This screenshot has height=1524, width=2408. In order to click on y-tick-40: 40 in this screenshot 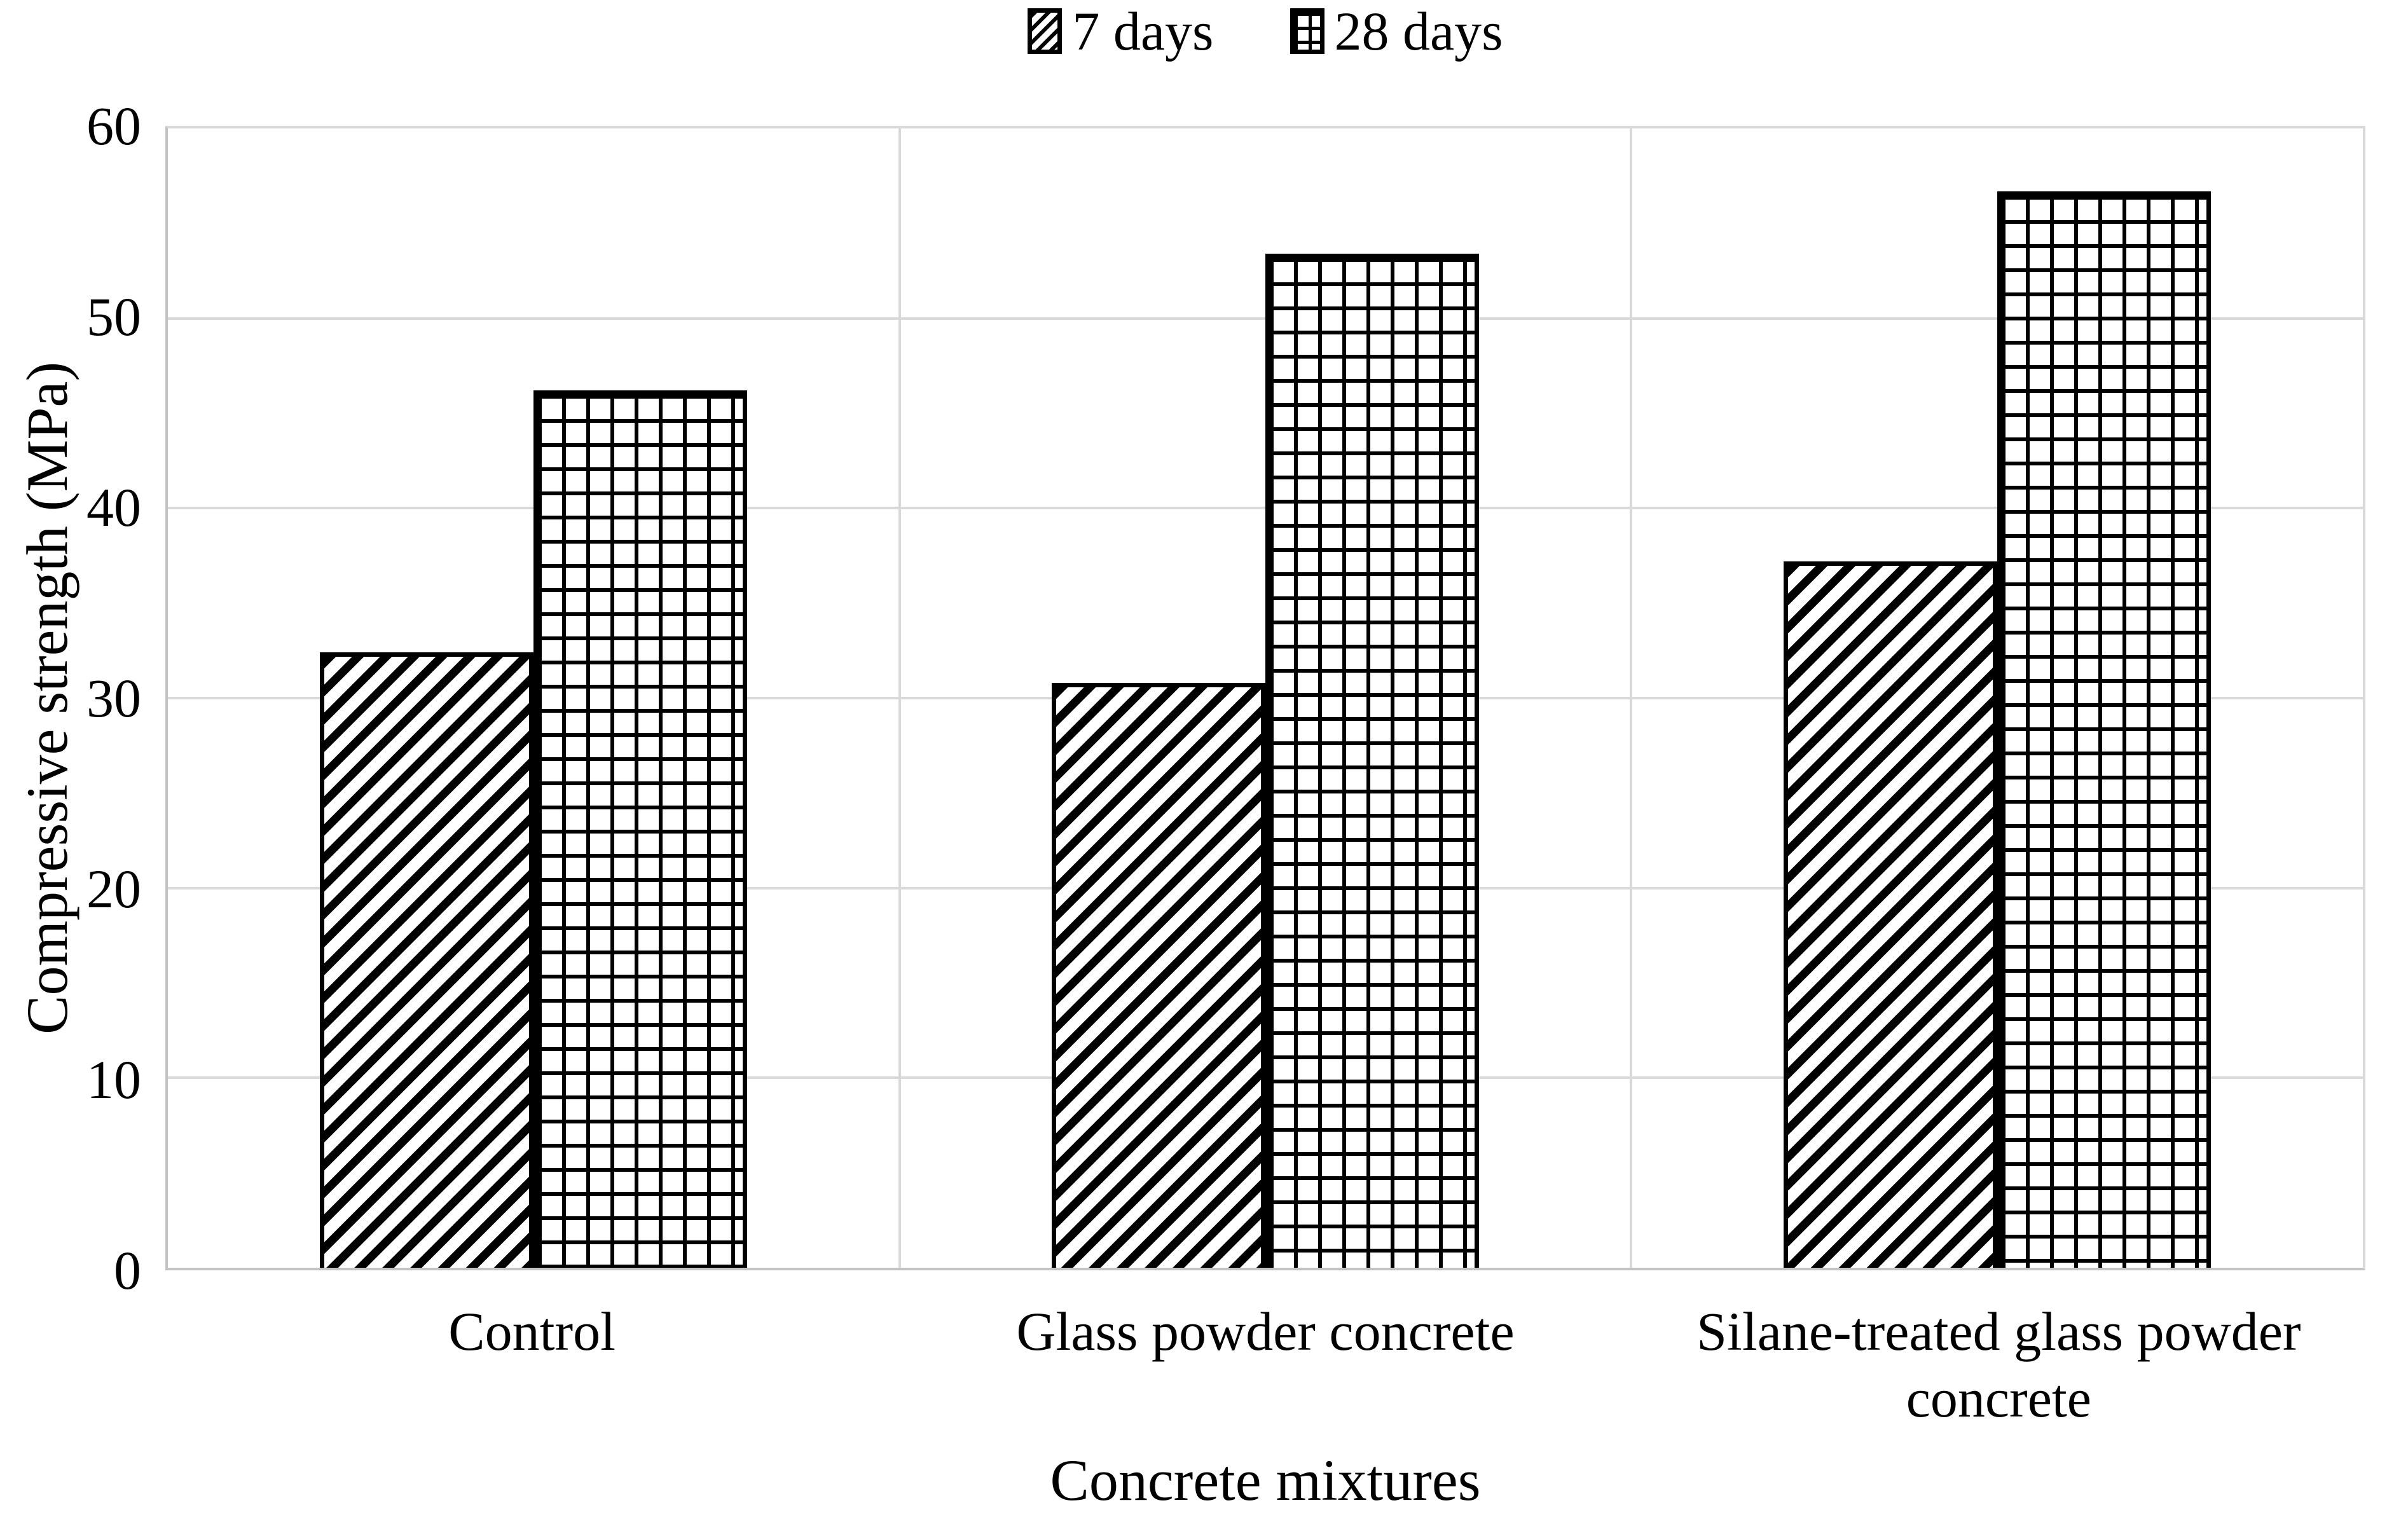, I will do `click(113, 507)`.